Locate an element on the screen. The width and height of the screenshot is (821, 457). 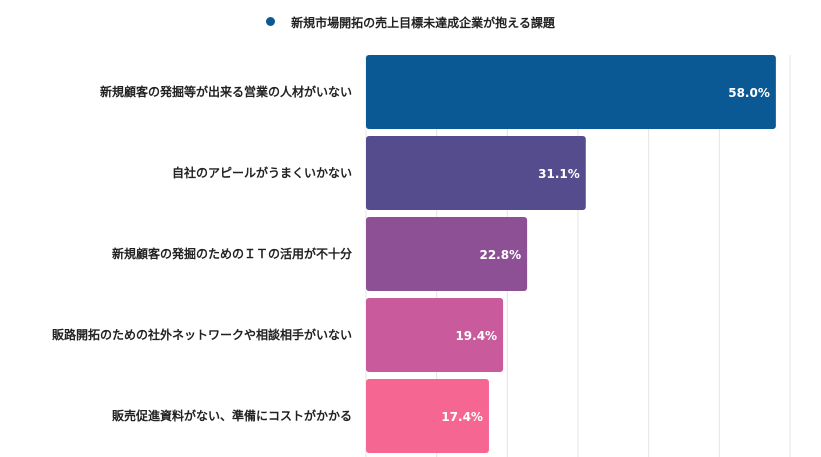
data-label: 22.8% is located at coordinates (500, 255).